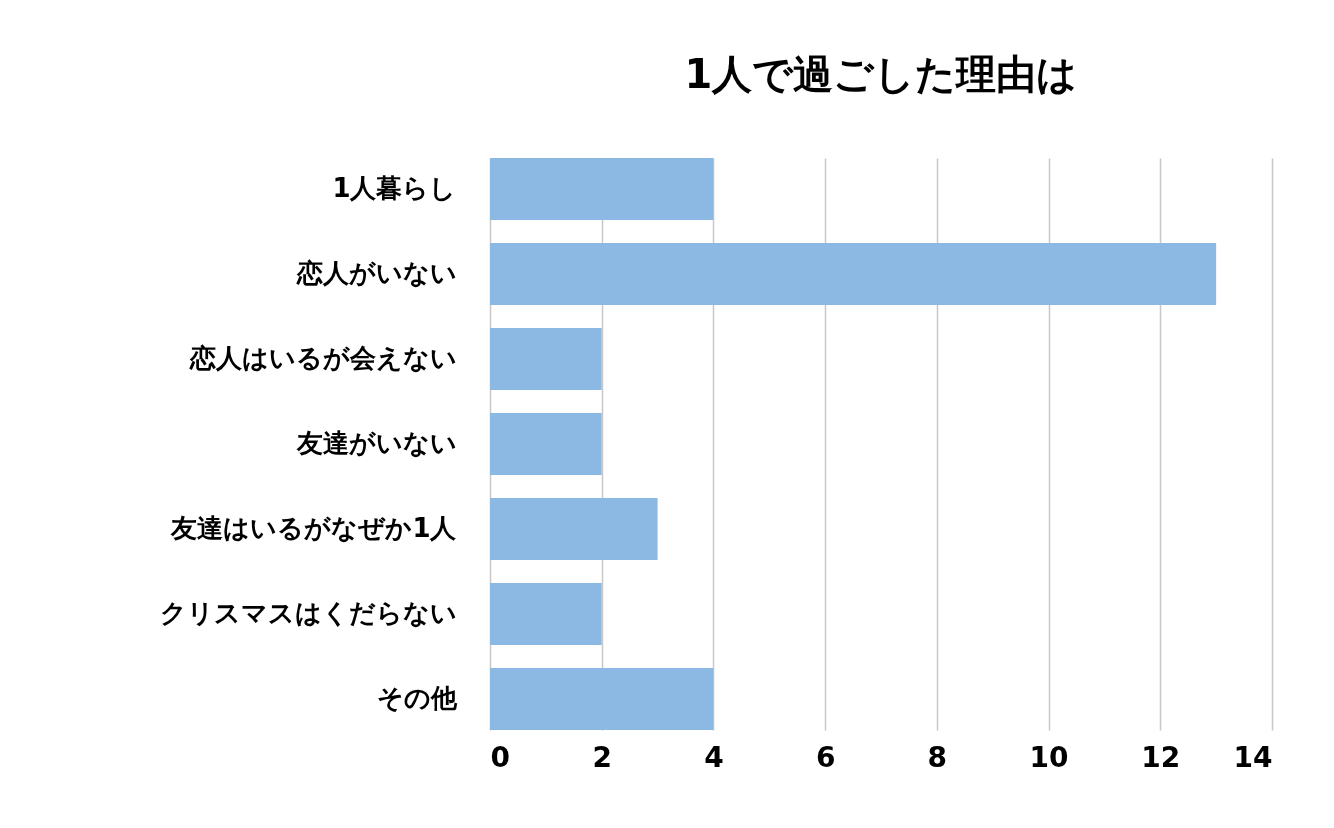 The image size is (1334, 828). What do you see at coordinates (825, 757) in the screenshot?
I see `x-tick-label: 6` at bounding box center [825, 757].